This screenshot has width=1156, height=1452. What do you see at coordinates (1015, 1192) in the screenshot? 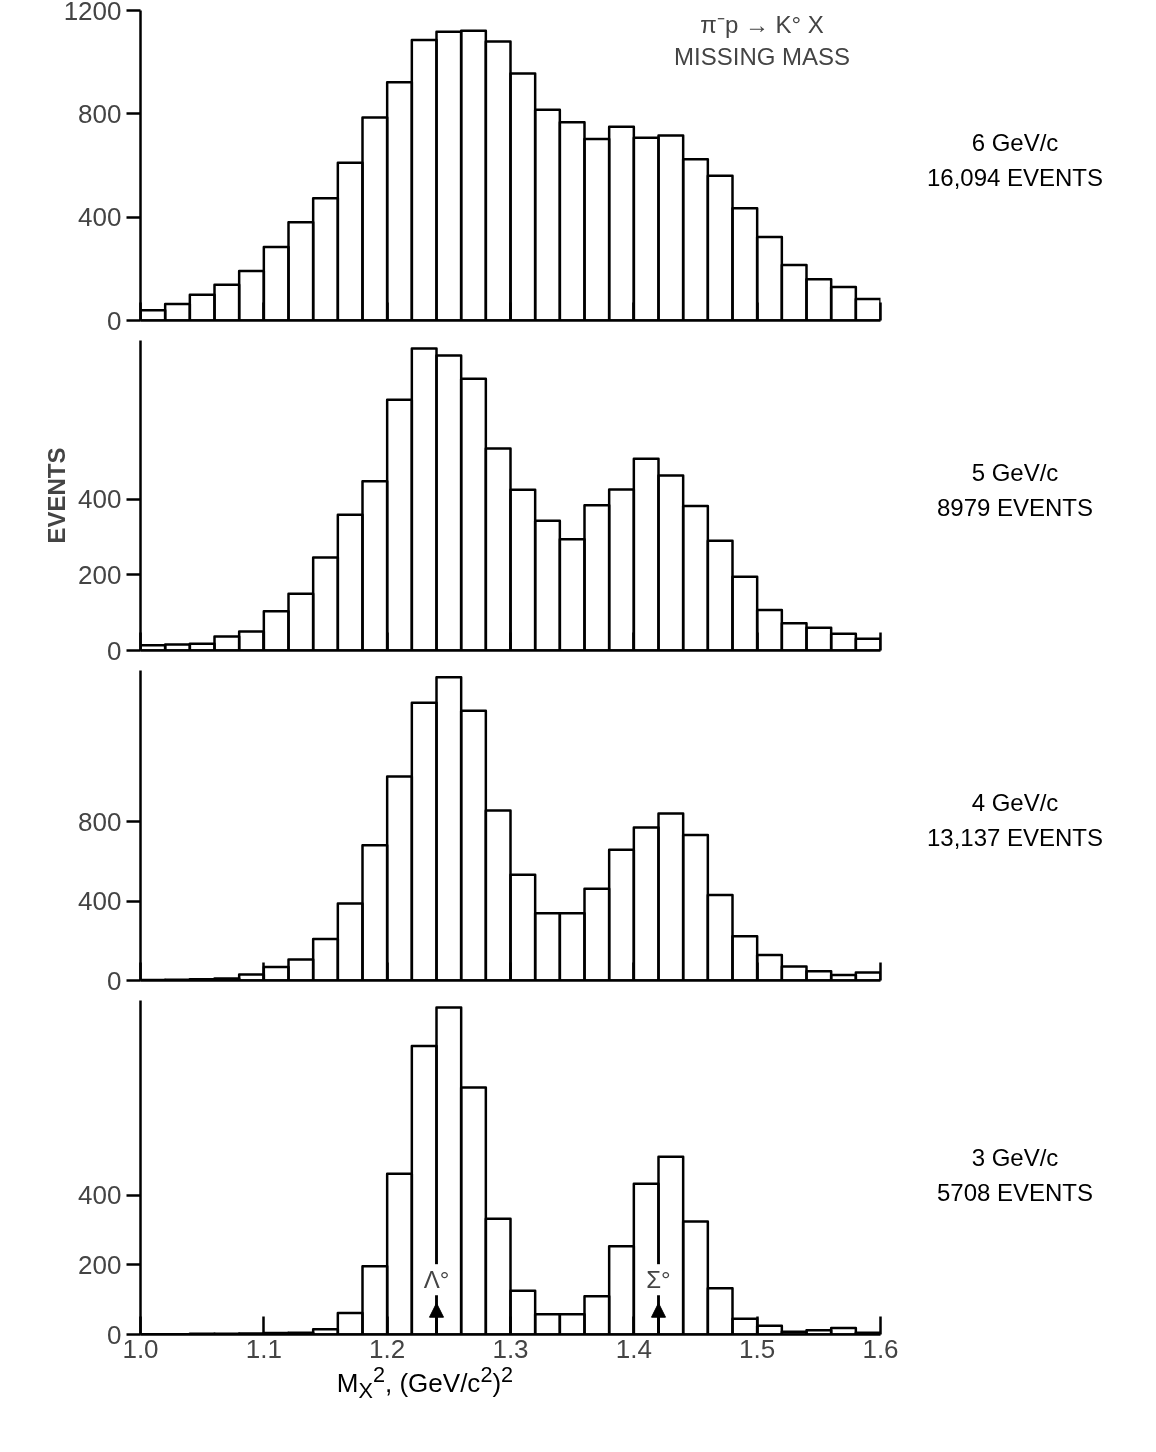
I see `text: 5708 EVENTS` at bounding box center [1015, 1192].